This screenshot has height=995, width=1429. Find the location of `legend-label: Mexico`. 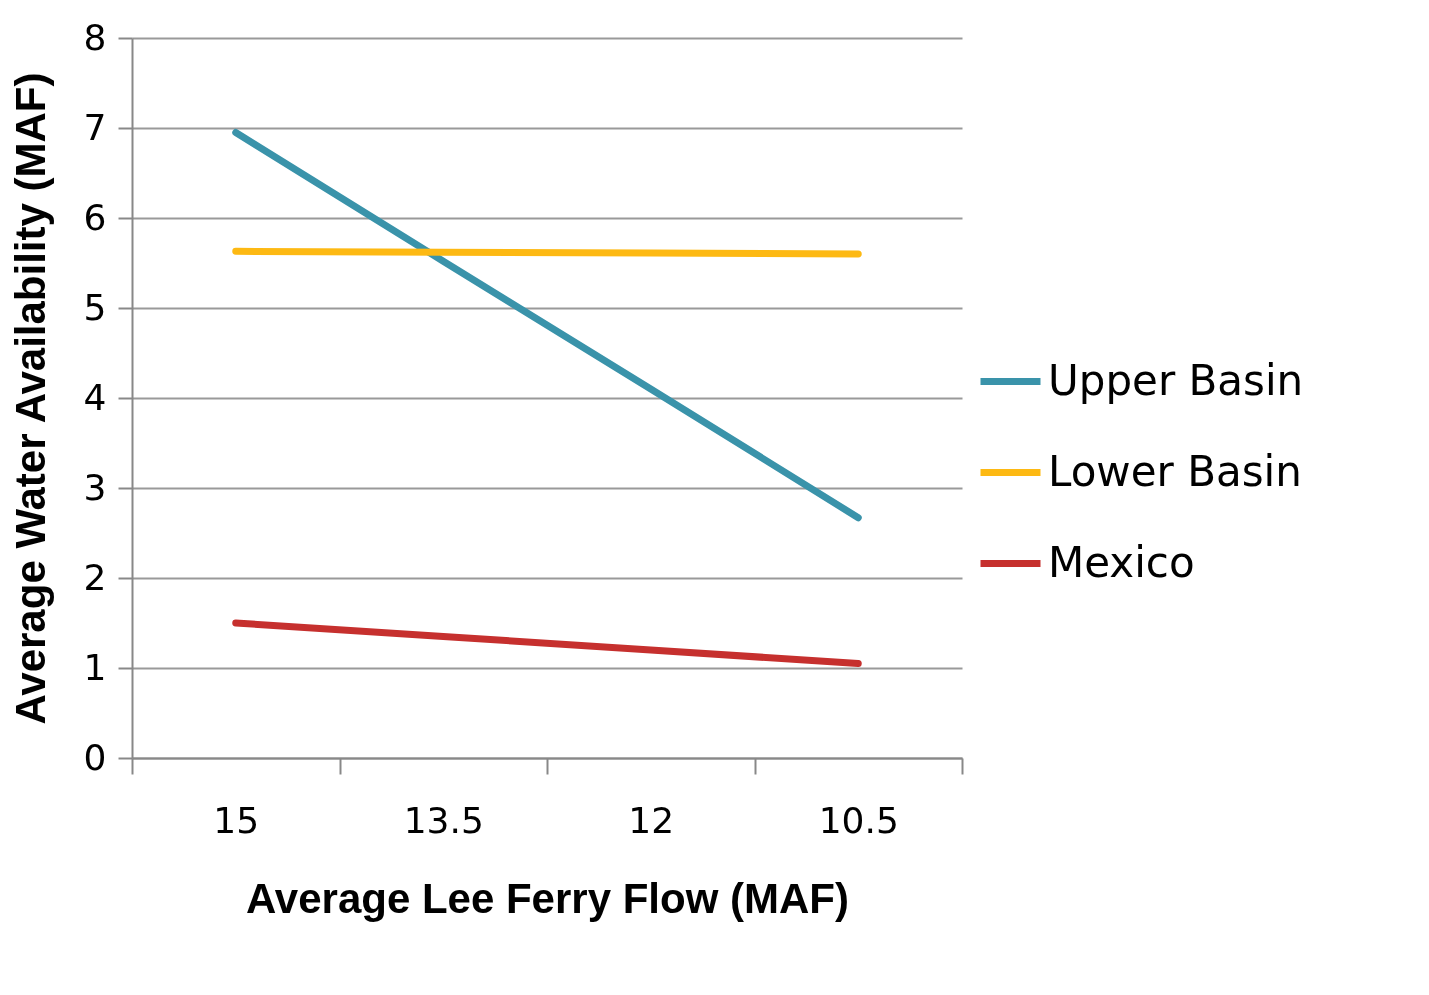

legend-label: Mexico is located at coordinates (1121, 562).